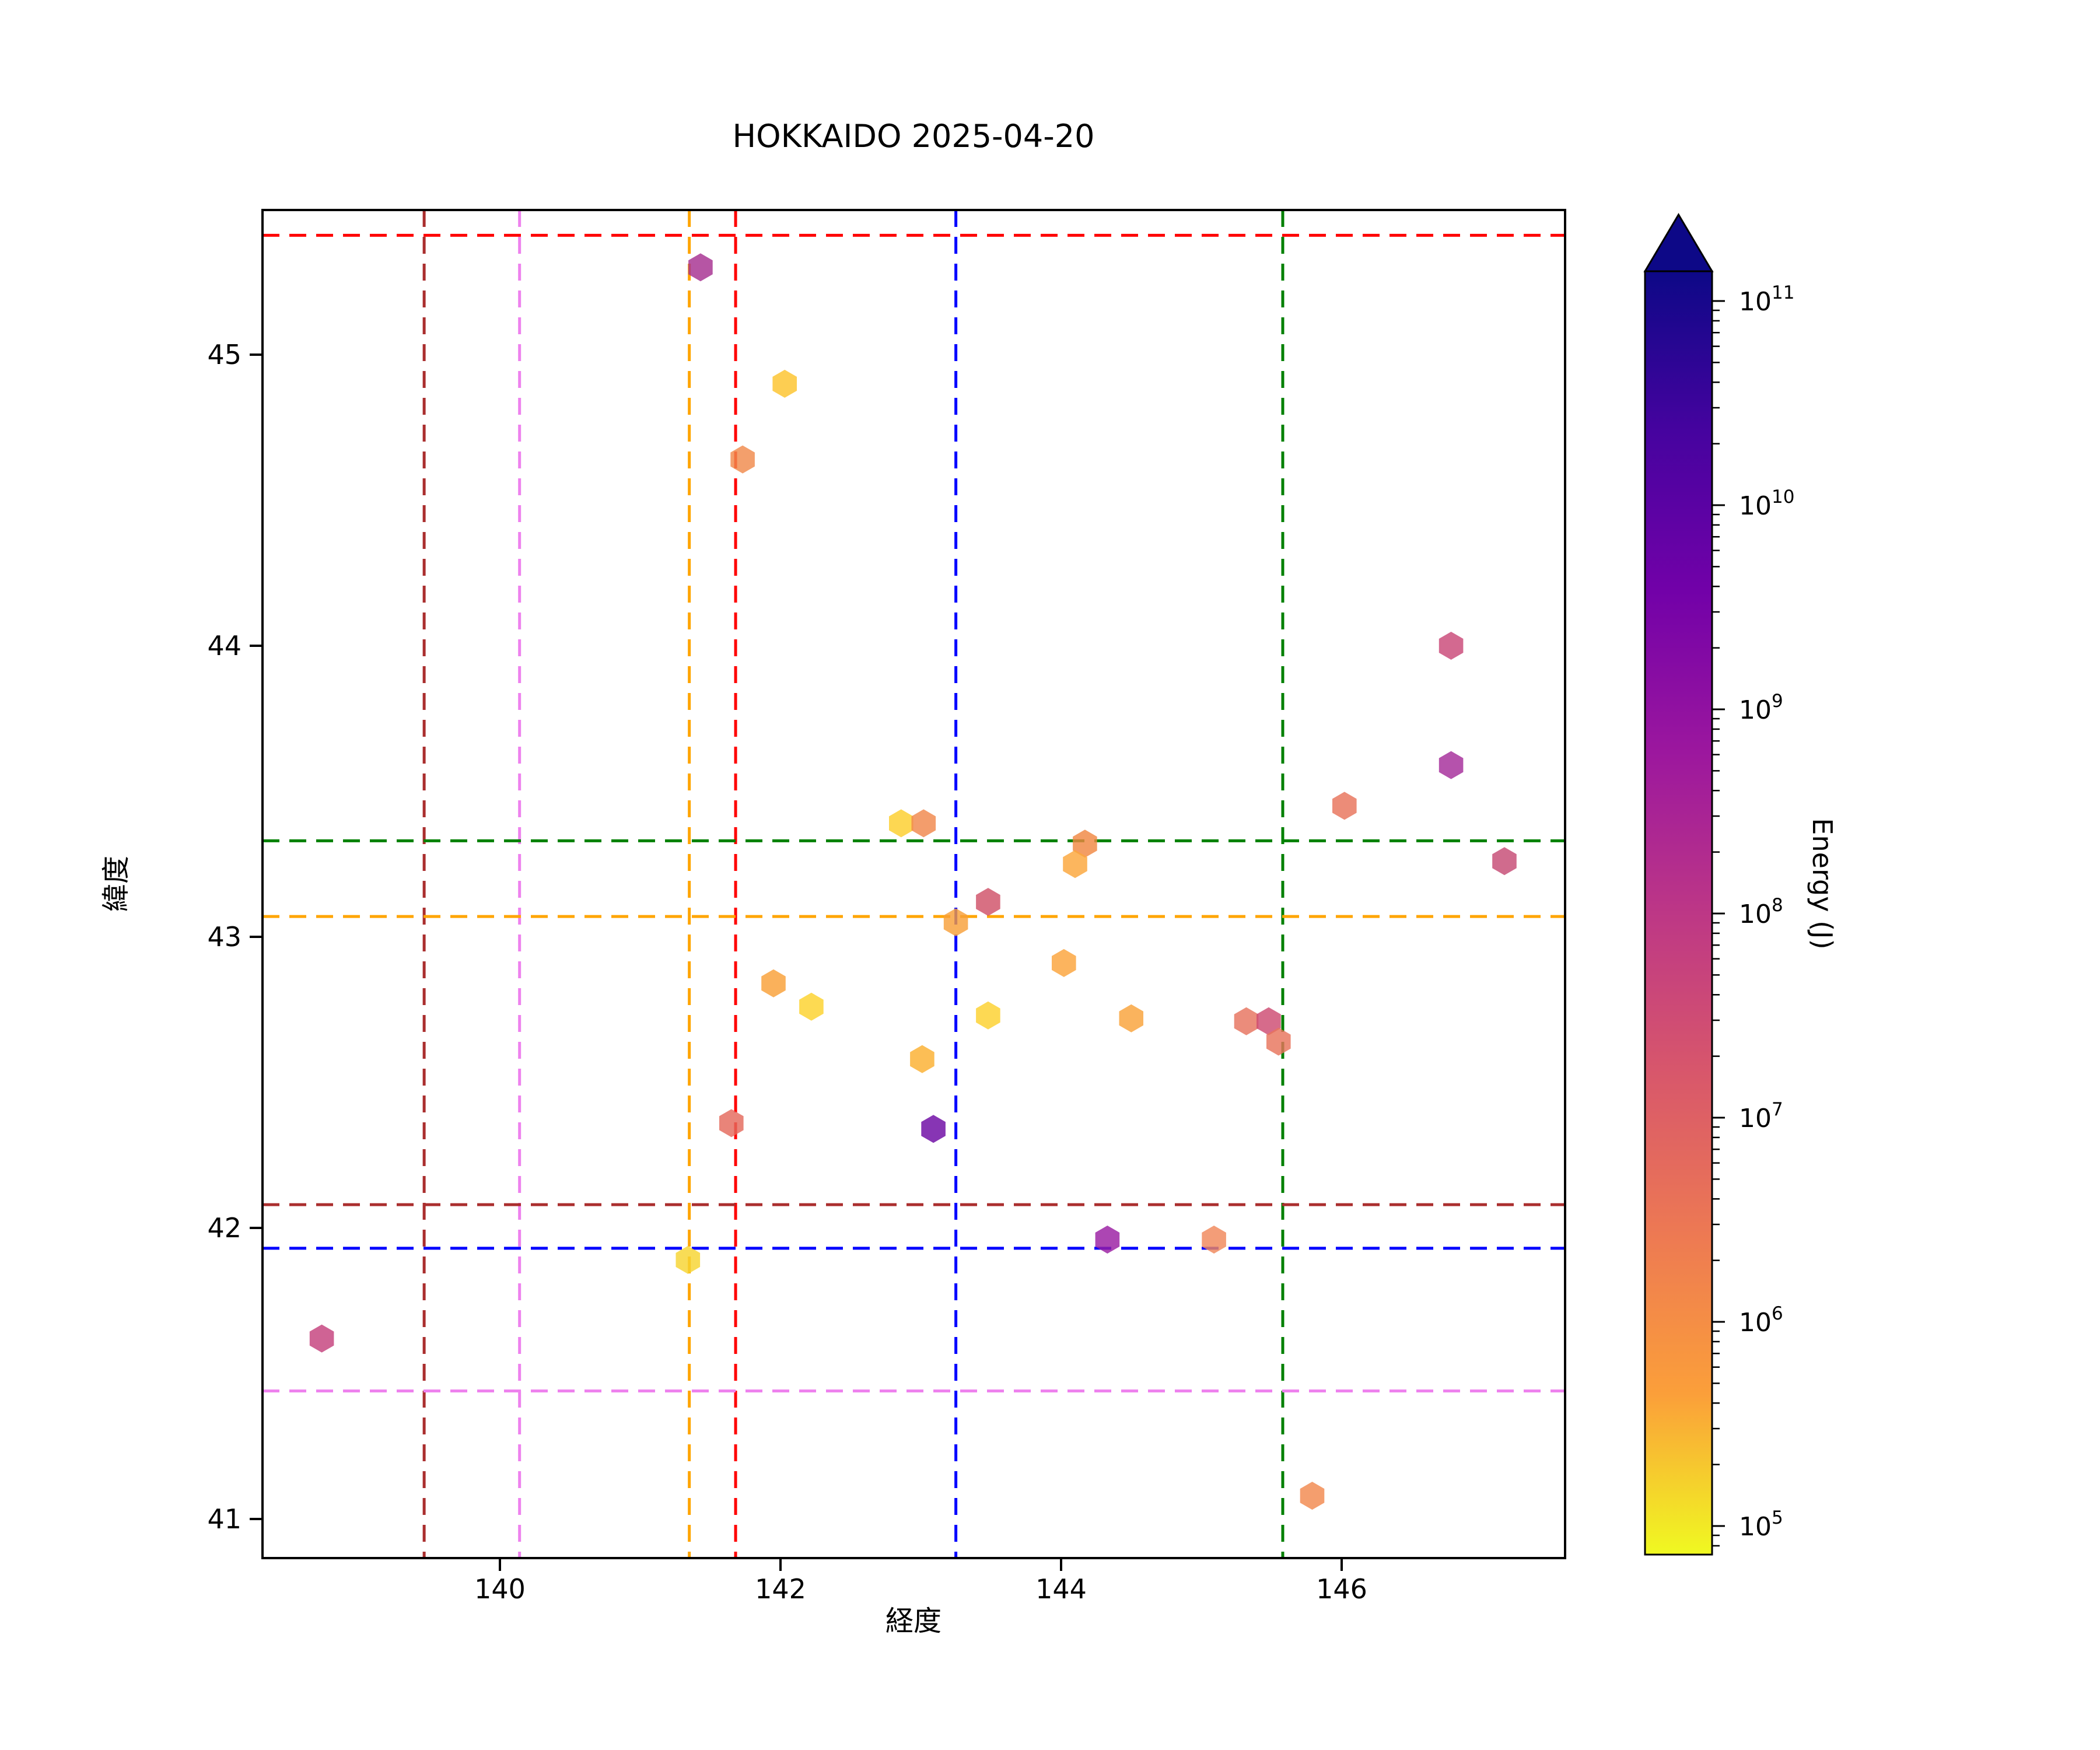  Describe the element at coordinates (1822, 883) in the screenshot. I see `colorbar-label: Energy (J)` at that location.